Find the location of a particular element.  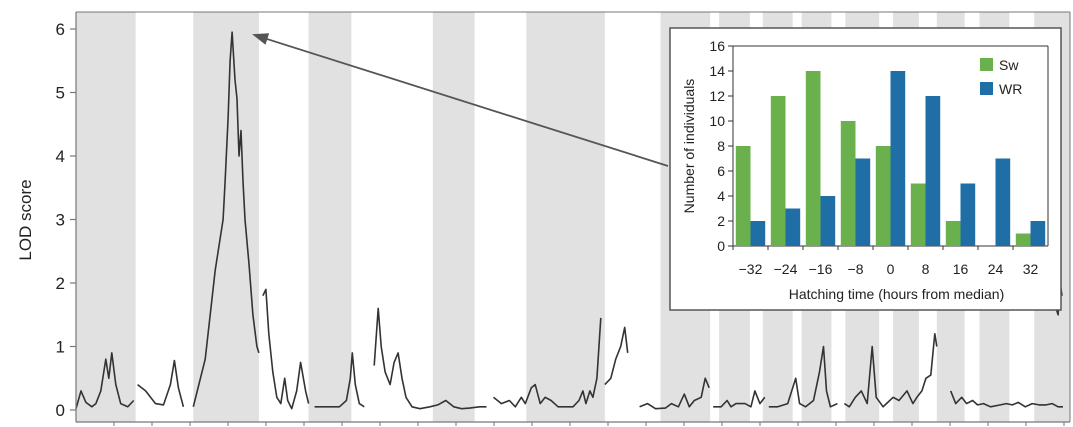

inset-x-tick-label: −8 is located at coordinates (856, 269).